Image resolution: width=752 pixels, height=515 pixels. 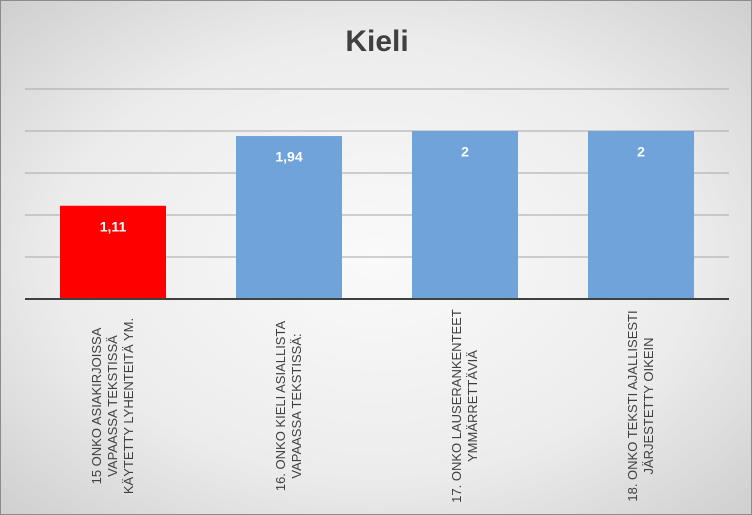 What do you see at coordinates (376, 41) in the screenshot?
I see `chart-title: Kieli` at bounding box center [376, 41].